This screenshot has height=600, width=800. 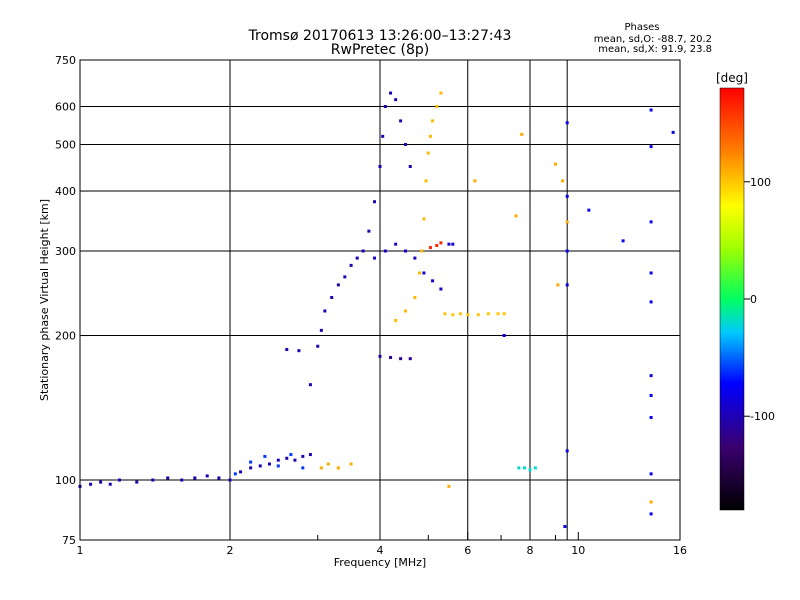 I want to click on chart-subtitle: RwPretec (8p), so click(x=380, y=50).